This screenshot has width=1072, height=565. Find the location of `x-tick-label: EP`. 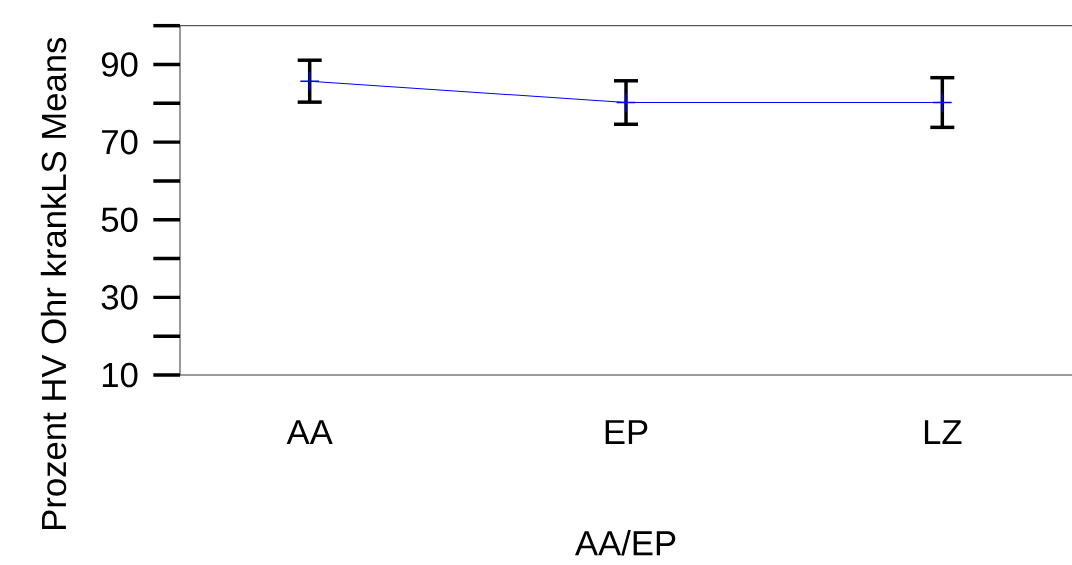

x-tick-label: EP is located at coordinates (626, 432).